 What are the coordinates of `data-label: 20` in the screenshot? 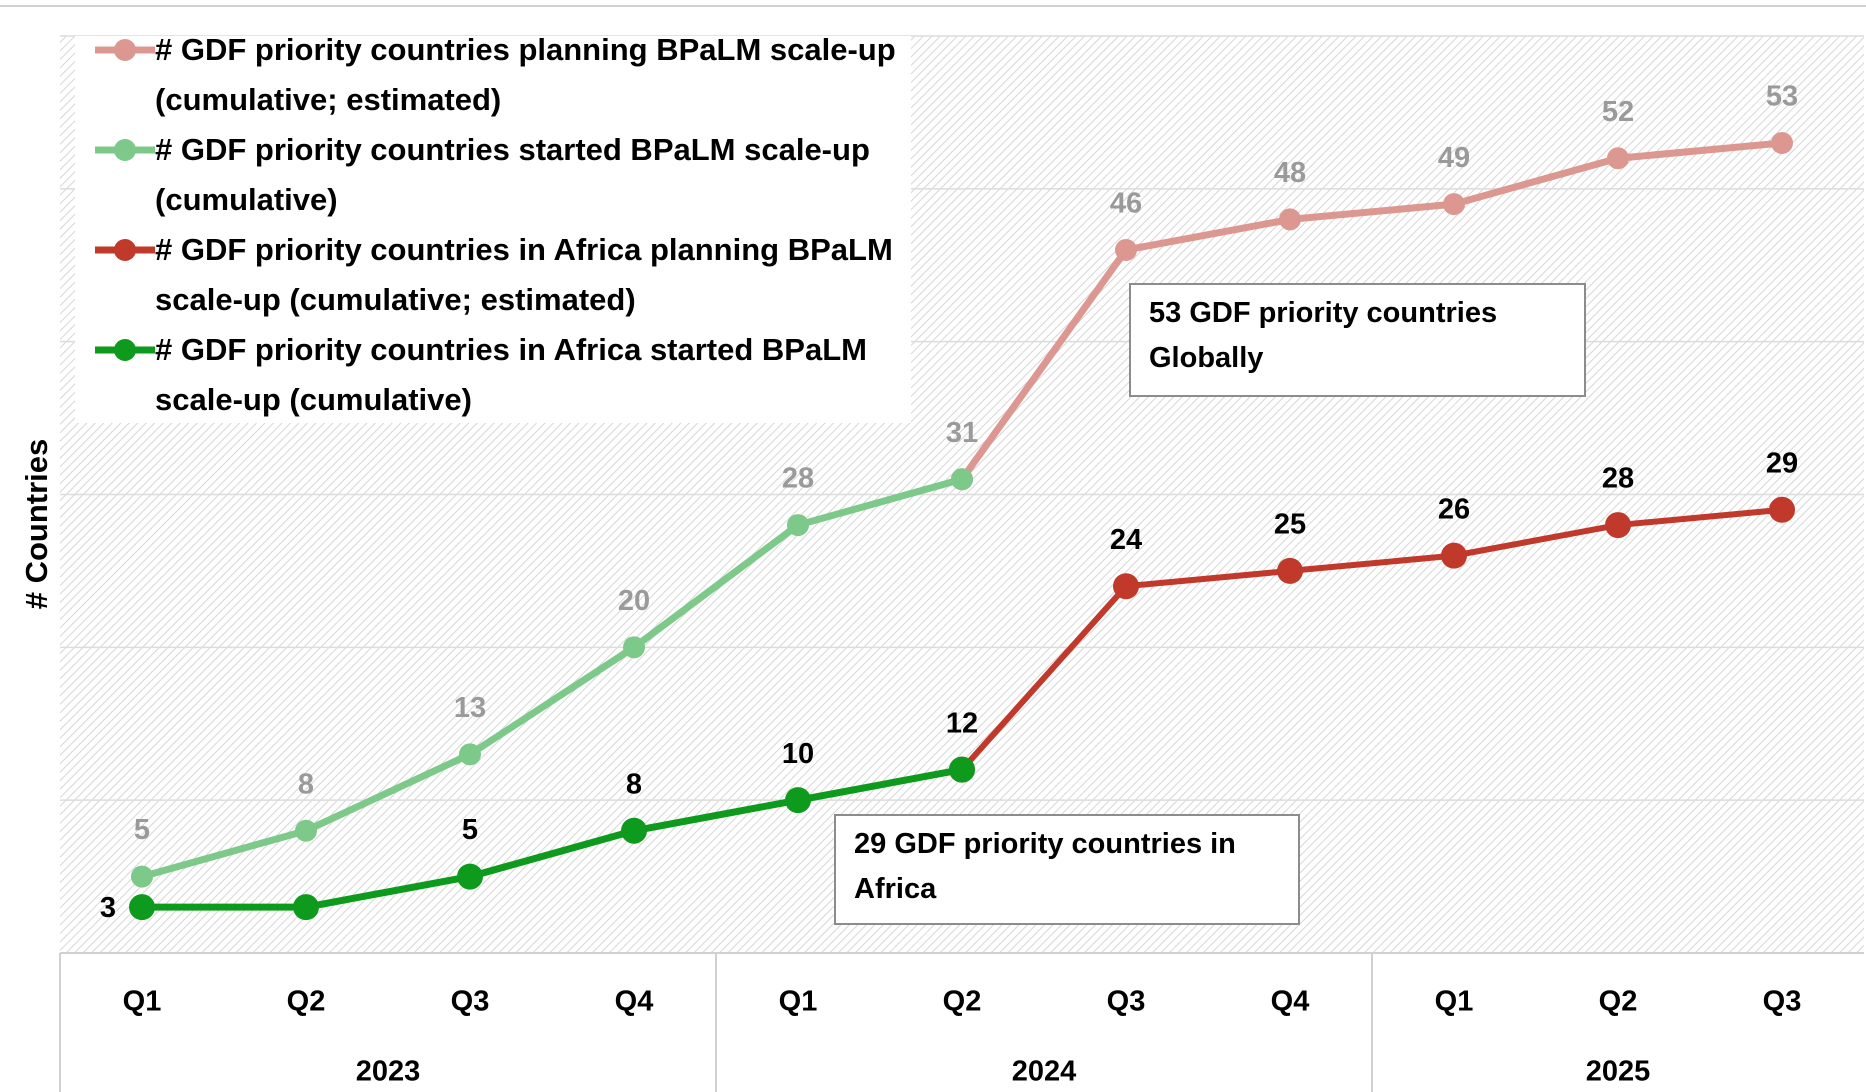 It's located at (634, 601).